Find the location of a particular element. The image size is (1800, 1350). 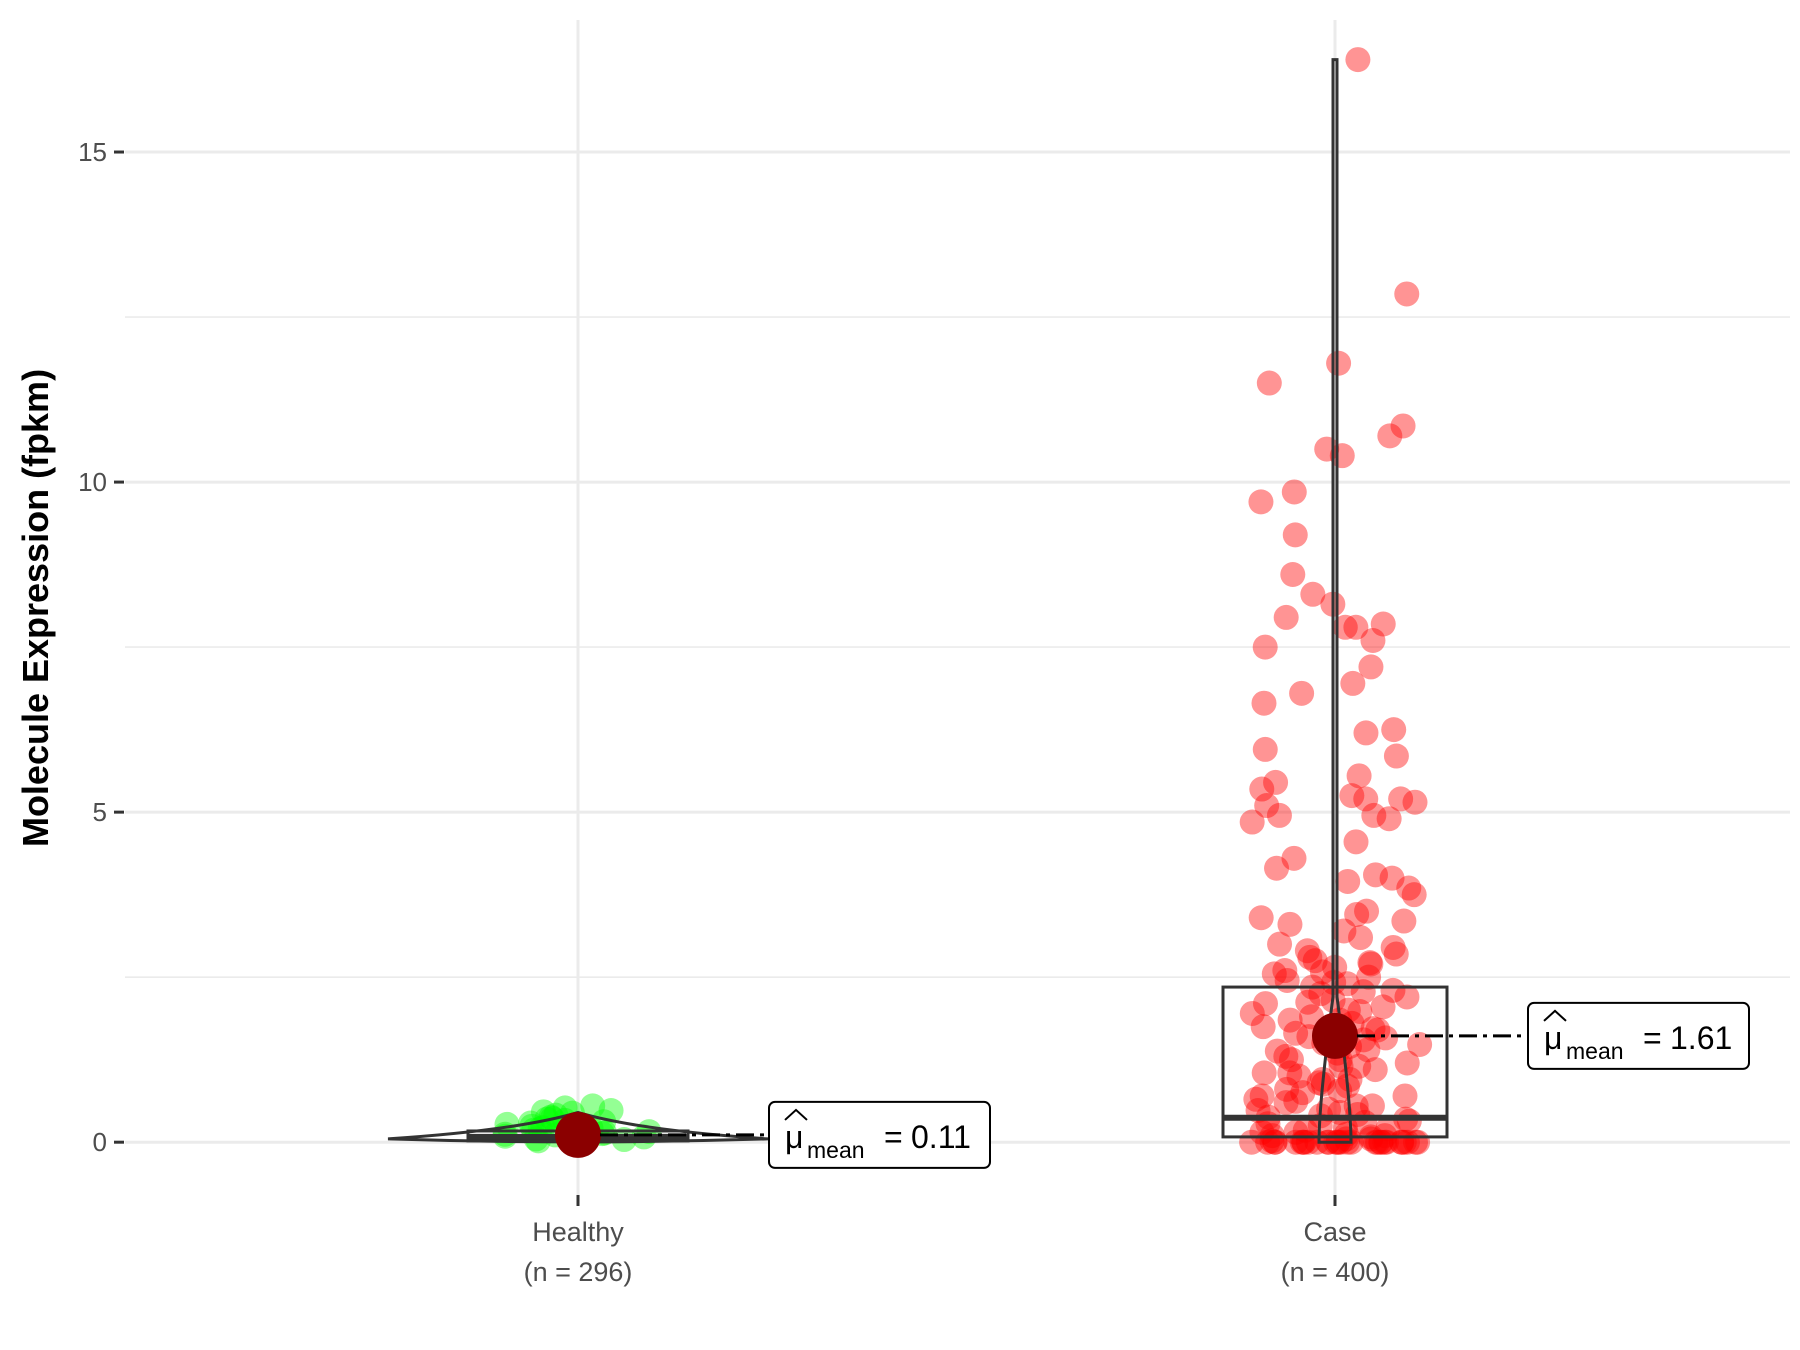

mean-hat-case is located at coordinates (1555, 1015).